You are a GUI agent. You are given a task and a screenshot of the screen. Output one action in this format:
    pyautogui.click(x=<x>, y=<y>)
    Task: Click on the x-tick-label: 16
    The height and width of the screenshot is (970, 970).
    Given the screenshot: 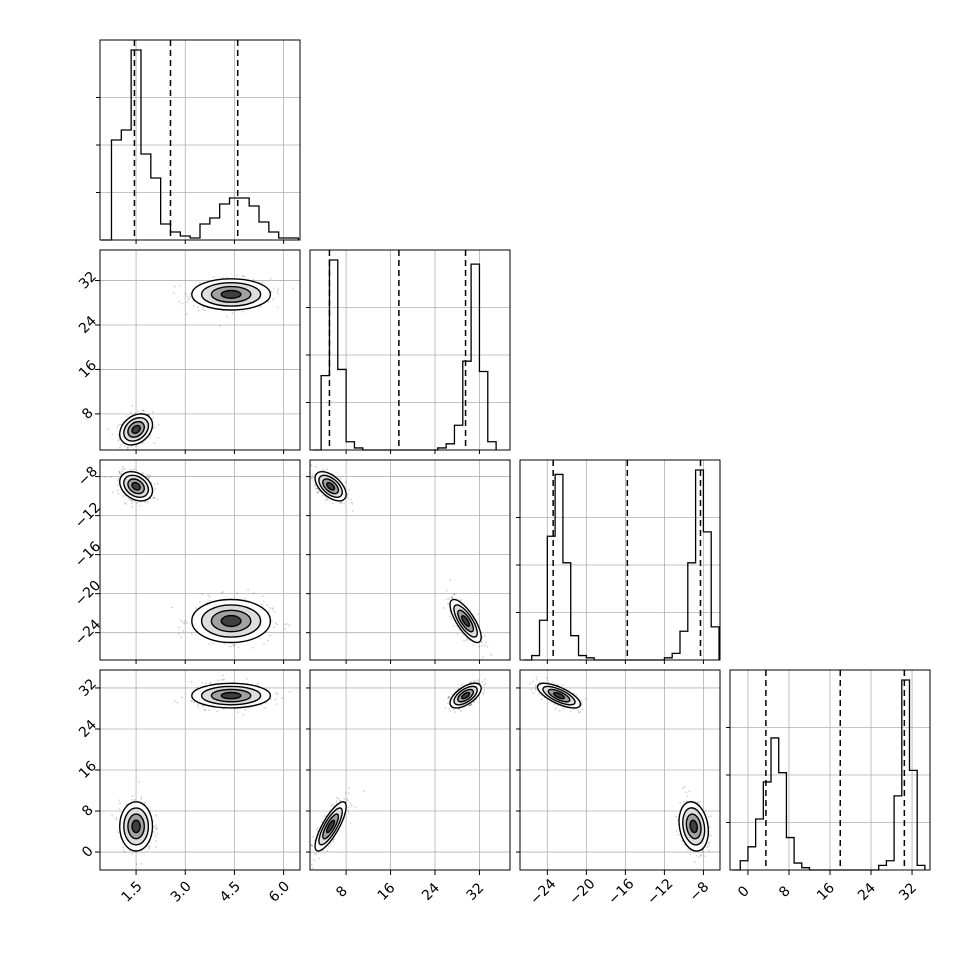 What is the action you would take?
    pyautogui.click(x=387, y=892)
    